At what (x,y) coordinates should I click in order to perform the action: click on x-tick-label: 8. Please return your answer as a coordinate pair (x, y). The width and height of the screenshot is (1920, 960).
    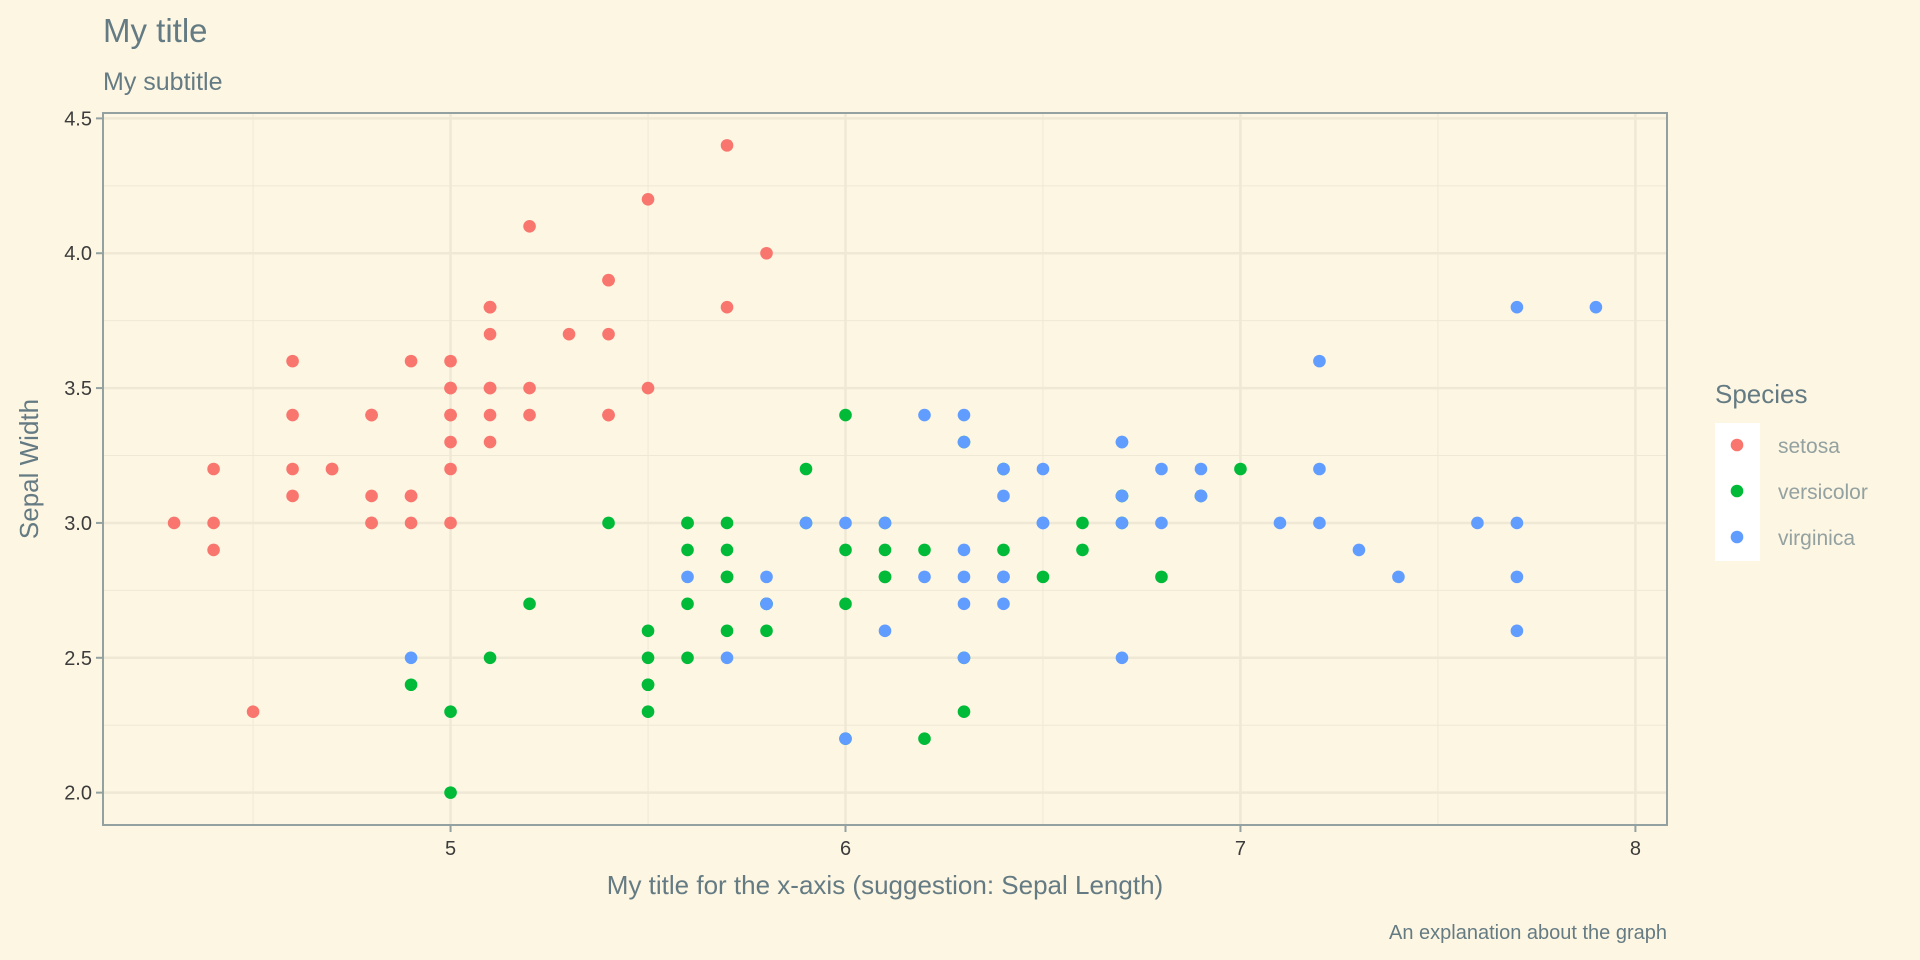
    Looking at the image, I should click on (1635, 849).